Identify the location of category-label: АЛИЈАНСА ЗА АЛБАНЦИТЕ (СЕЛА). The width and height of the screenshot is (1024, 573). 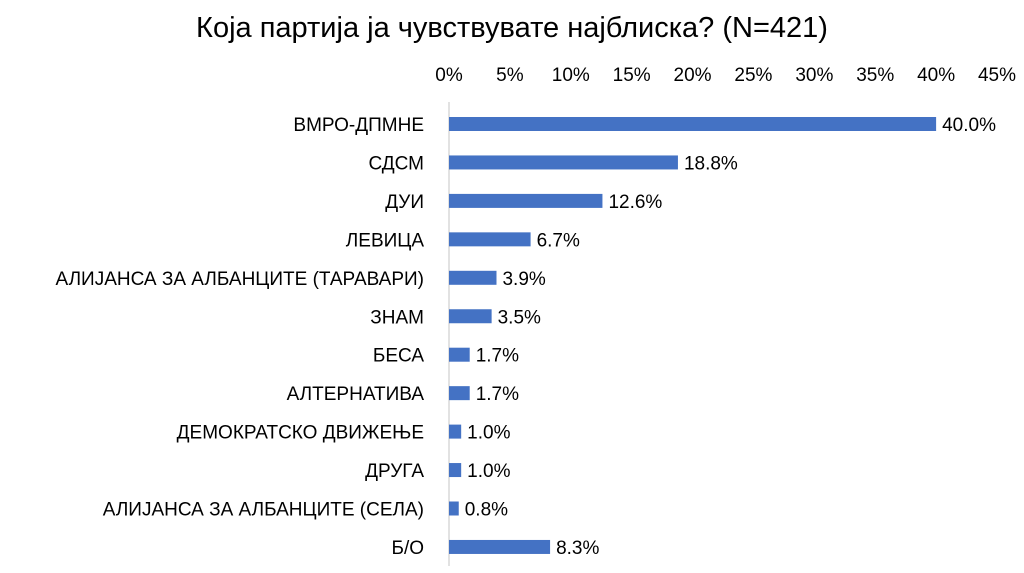
(263, 510).